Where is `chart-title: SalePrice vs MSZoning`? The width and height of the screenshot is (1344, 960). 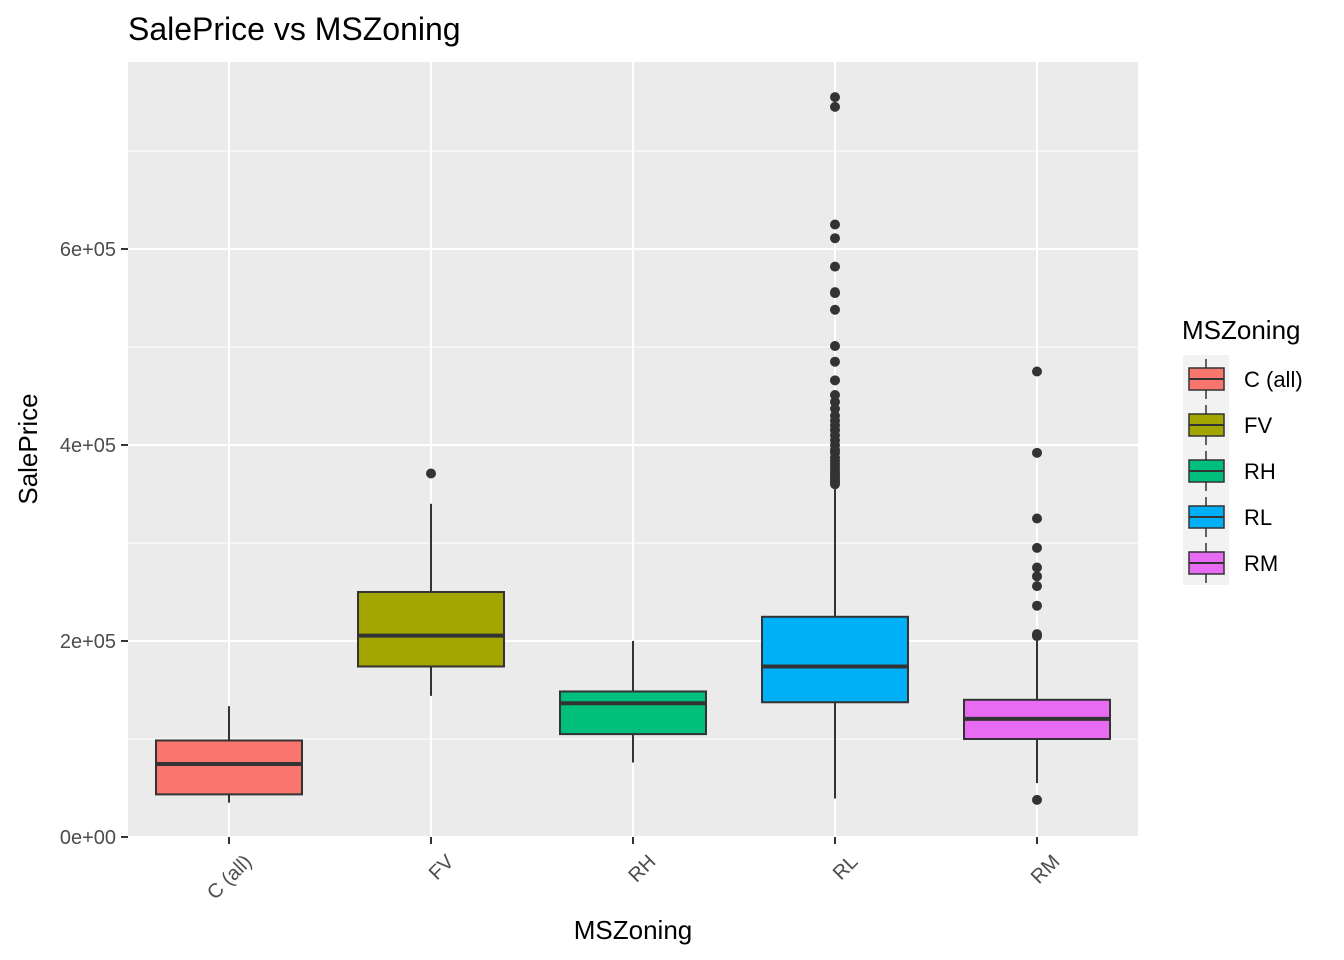
chart-title: SalePrice vs MSZoning is located at coordinates (294, 29).